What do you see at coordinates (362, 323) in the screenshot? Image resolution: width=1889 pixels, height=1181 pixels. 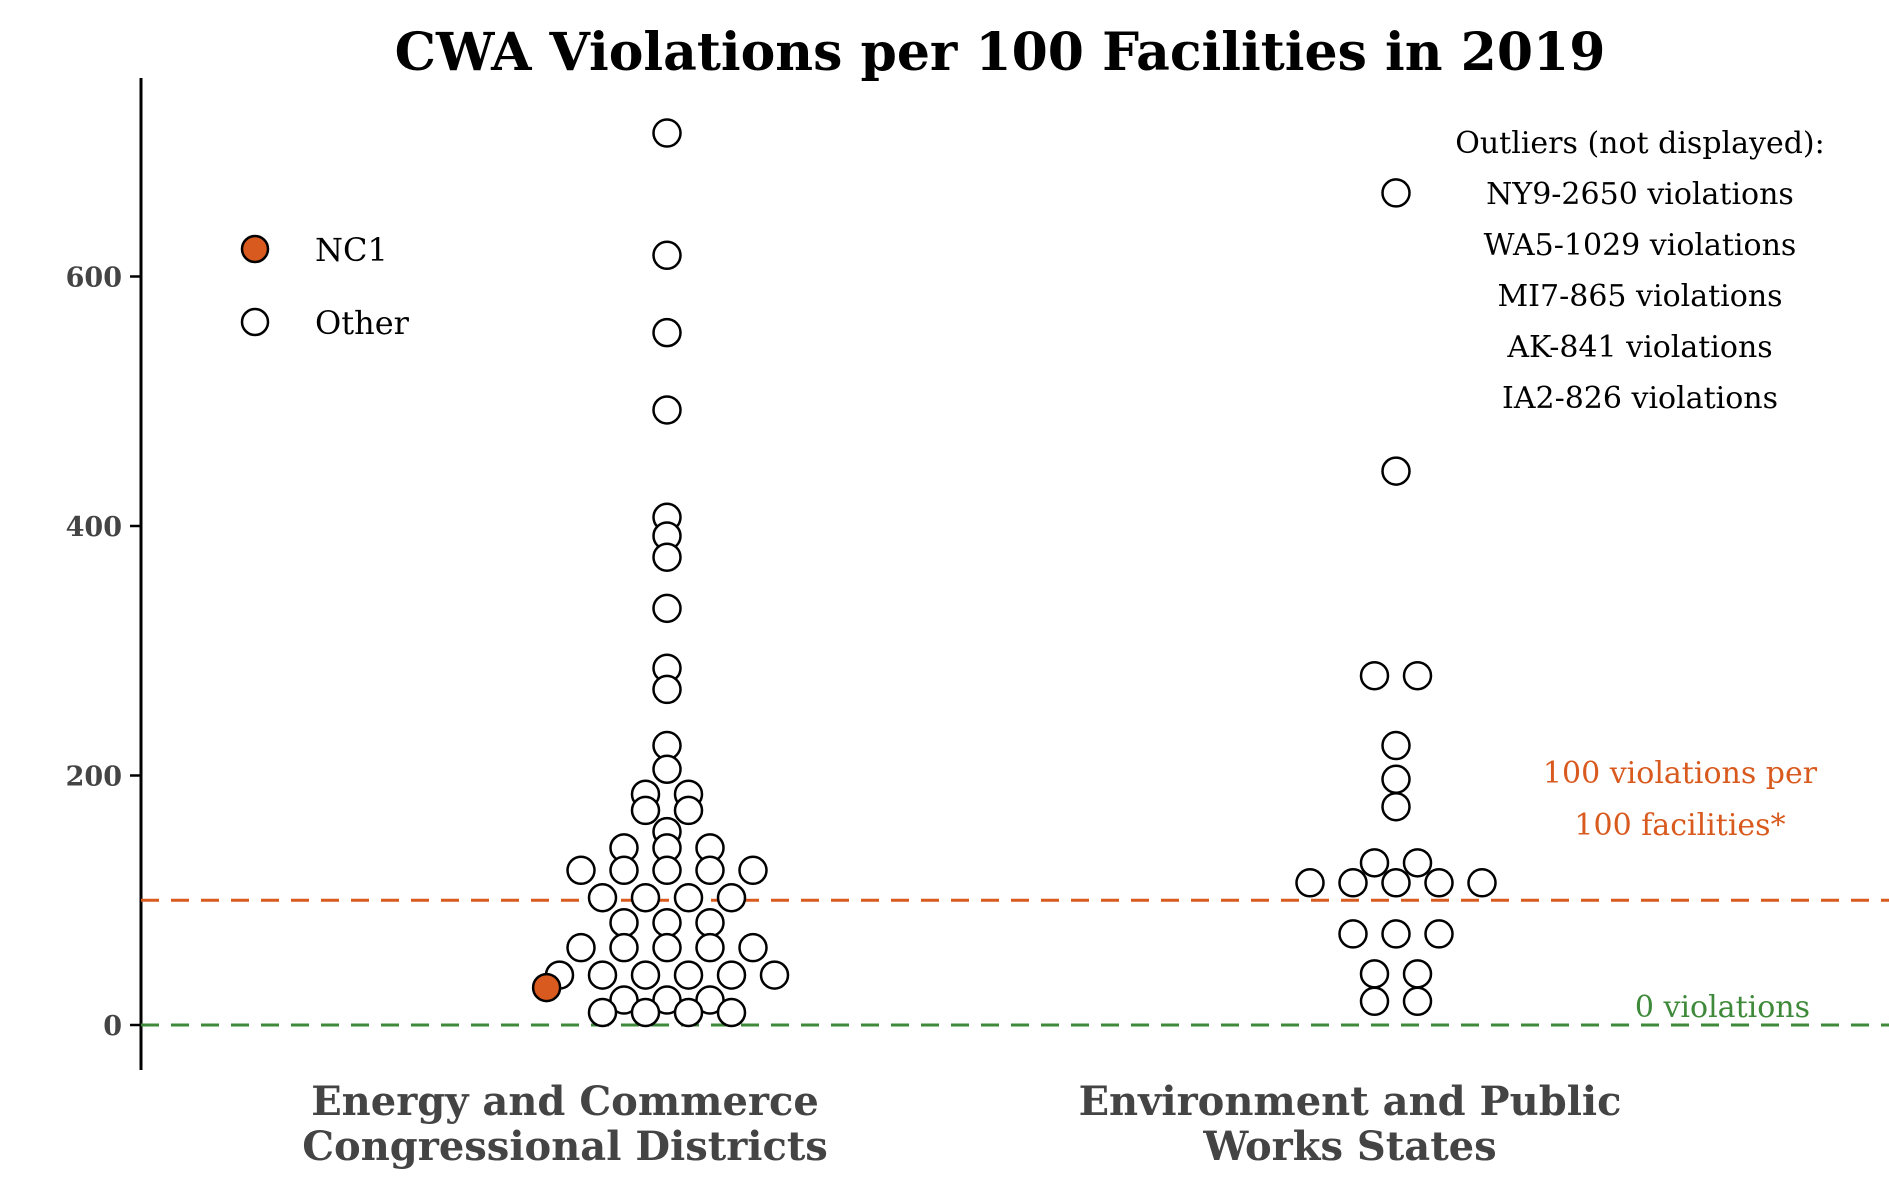 I see `legend-label-other: Other` at bounding box center [362, 323].